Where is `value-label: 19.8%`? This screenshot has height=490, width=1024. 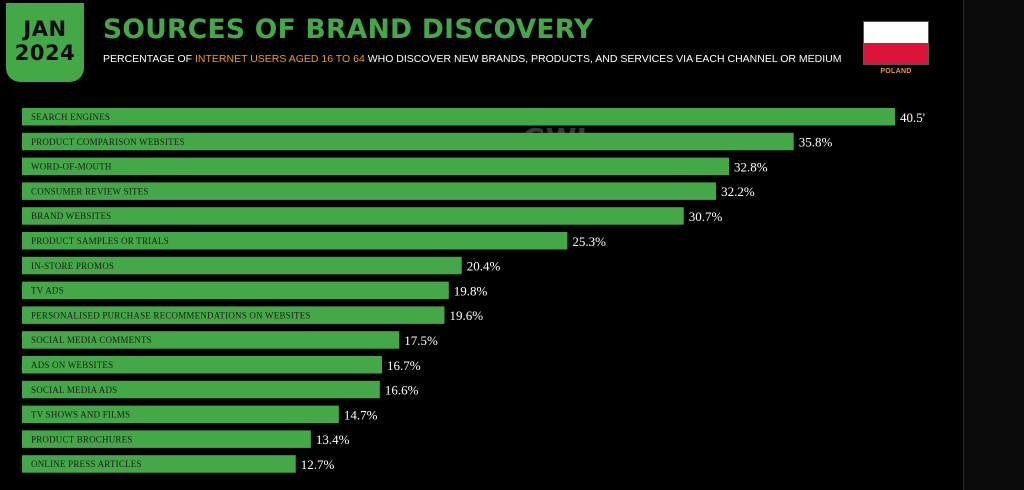
value-label: 19.8% is located at coordinates (471, 290).